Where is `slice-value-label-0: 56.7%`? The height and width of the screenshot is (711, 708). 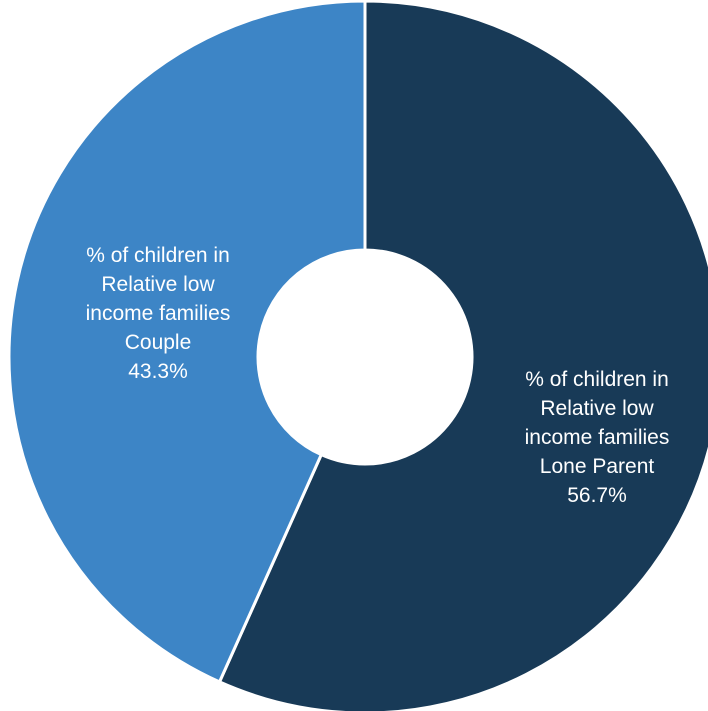
slice-value-label-0: 56.7% is located at coordinates (597, 495).